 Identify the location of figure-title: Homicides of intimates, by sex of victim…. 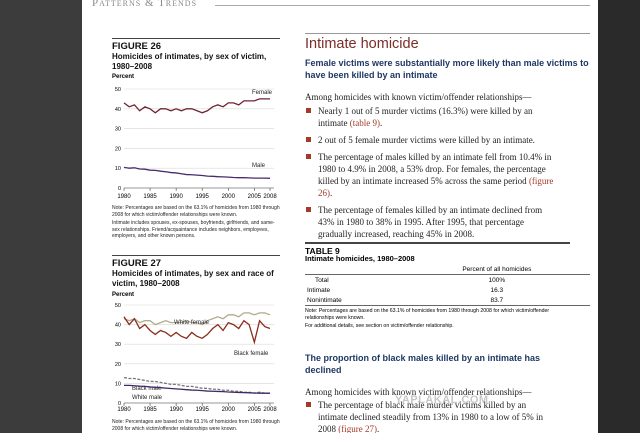
(189, 61).